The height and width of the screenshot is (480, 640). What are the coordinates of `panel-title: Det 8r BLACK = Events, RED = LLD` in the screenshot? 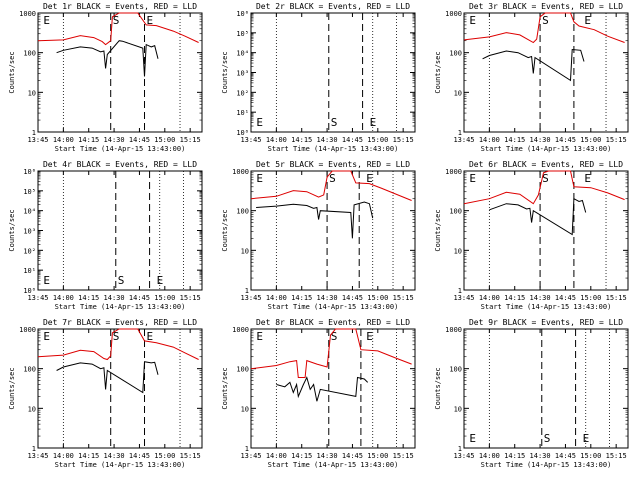 It's located at (333, 322).